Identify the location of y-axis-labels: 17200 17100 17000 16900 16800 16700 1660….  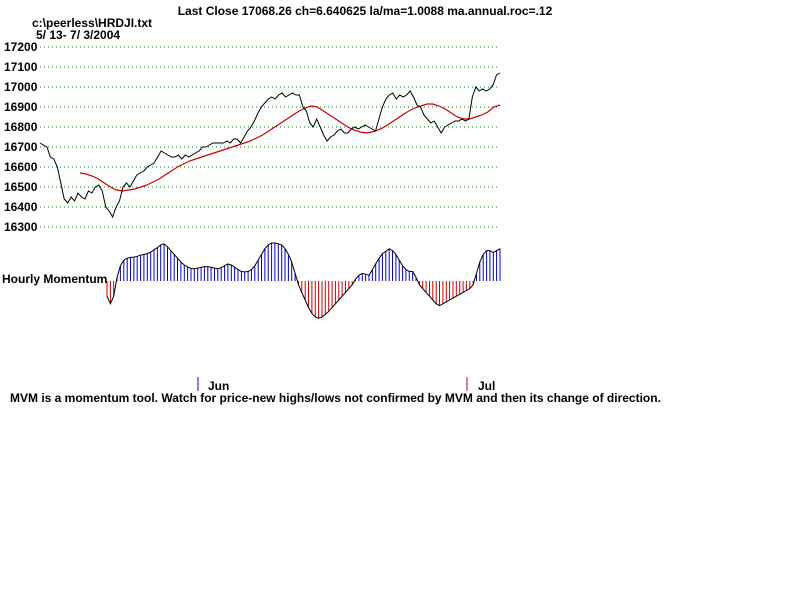
(21, 137).